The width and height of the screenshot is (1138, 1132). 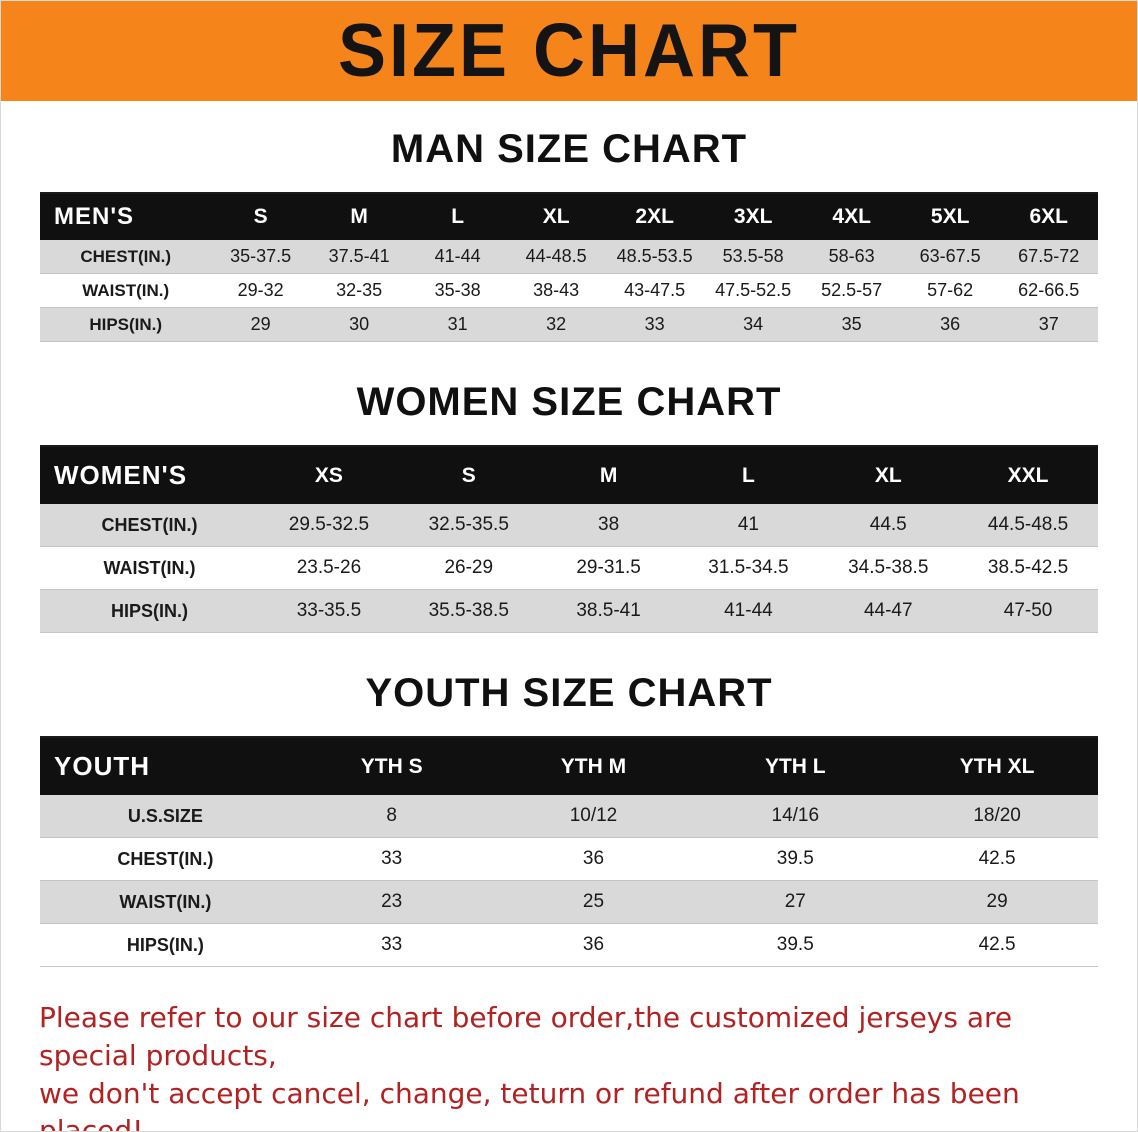 What do you see at coordinates (260, 290) in the screenshot?
I see `size-value-cell: 29-32` at bounding box center [260, 290].